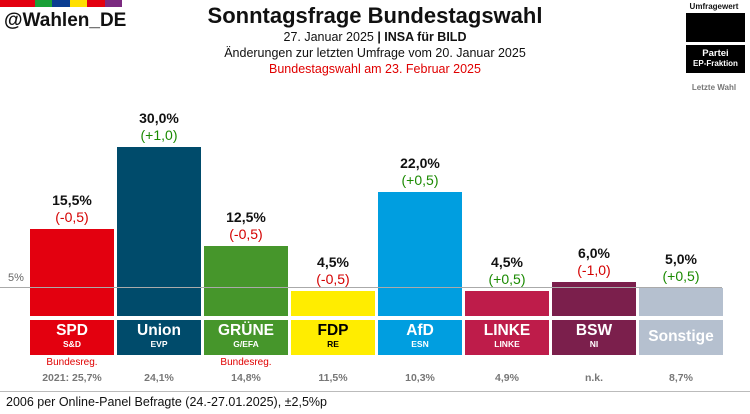 The height and width of the screenshot is (414, 750). I want to click on footer-divider, so click(375, 391).